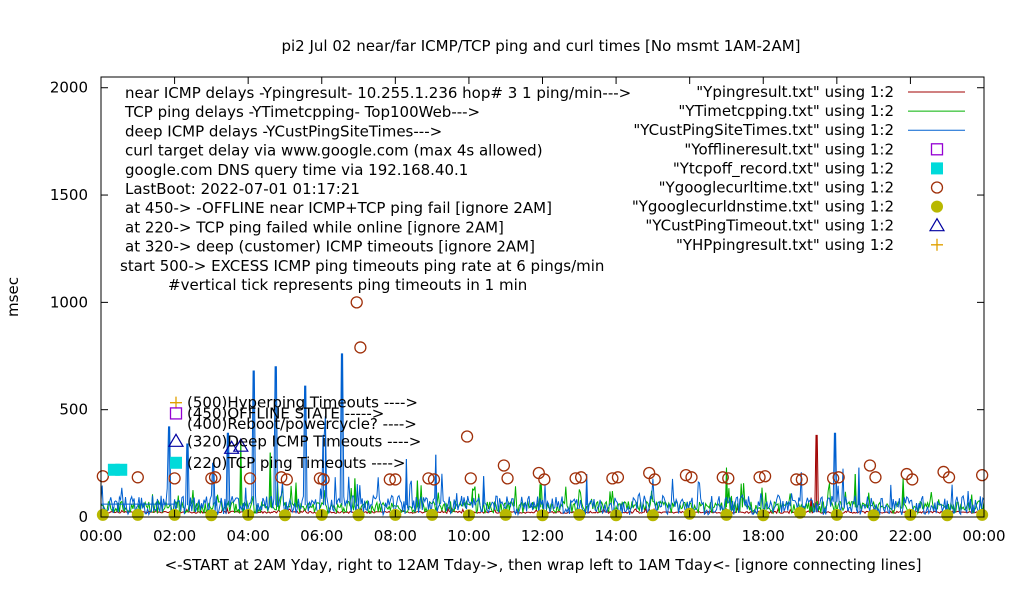  I want to click on x-tick-label: 06:00, so click(321, 536).